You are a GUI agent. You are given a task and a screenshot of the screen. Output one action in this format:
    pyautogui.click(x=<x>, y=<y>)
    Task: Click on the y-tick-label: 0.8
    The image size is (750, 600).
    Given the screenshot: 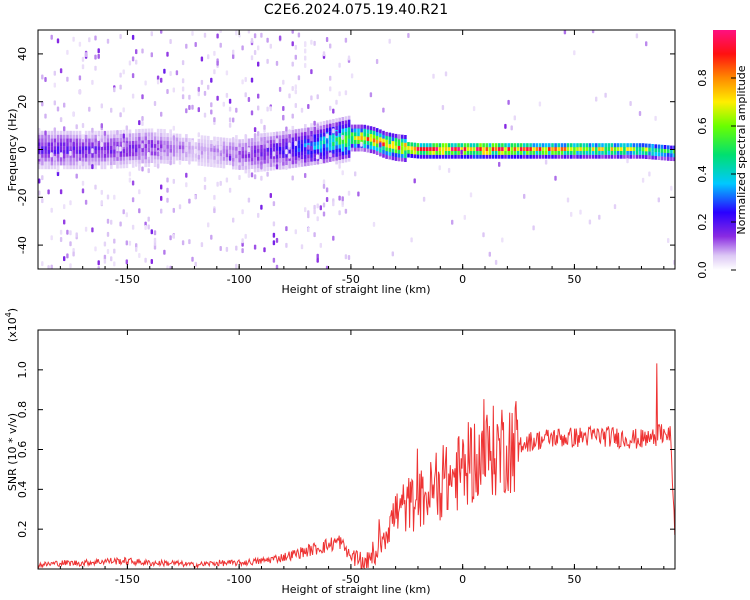 What is the action you would take?
    pyautogui.click(x=22, y=410)
    